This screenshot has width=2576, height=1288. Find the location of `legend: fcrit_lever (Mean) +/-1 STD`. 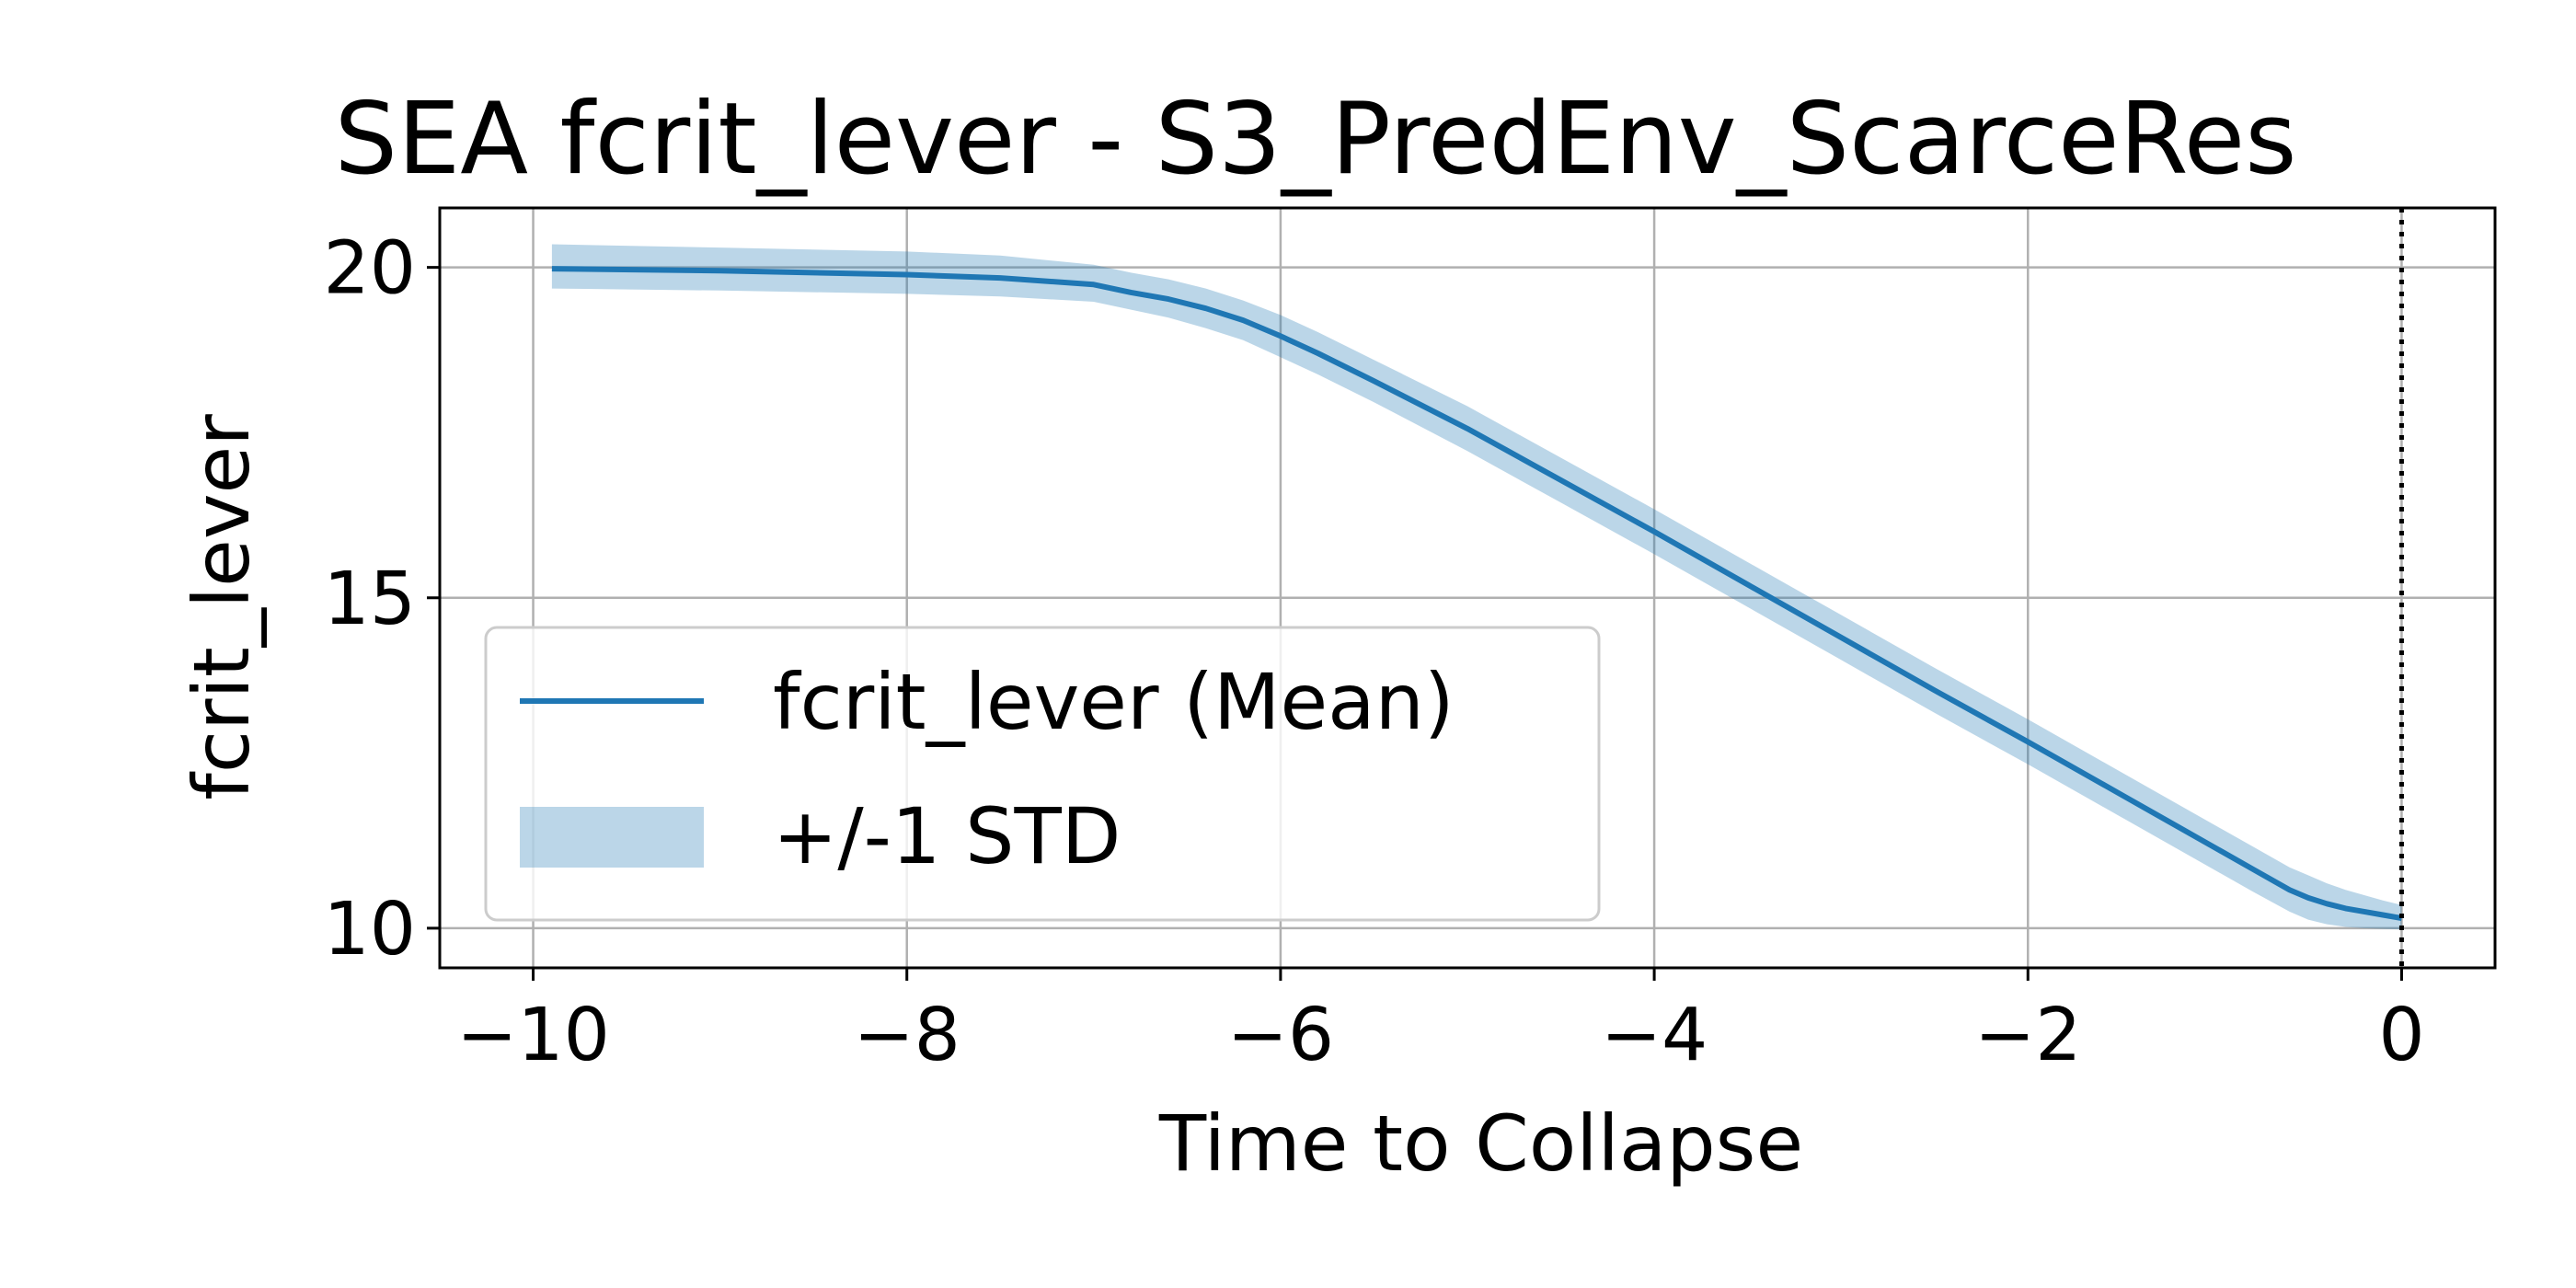

legend: fcrit_lever (Mean) +/-1 STD is located at coordinates (1042, 774).